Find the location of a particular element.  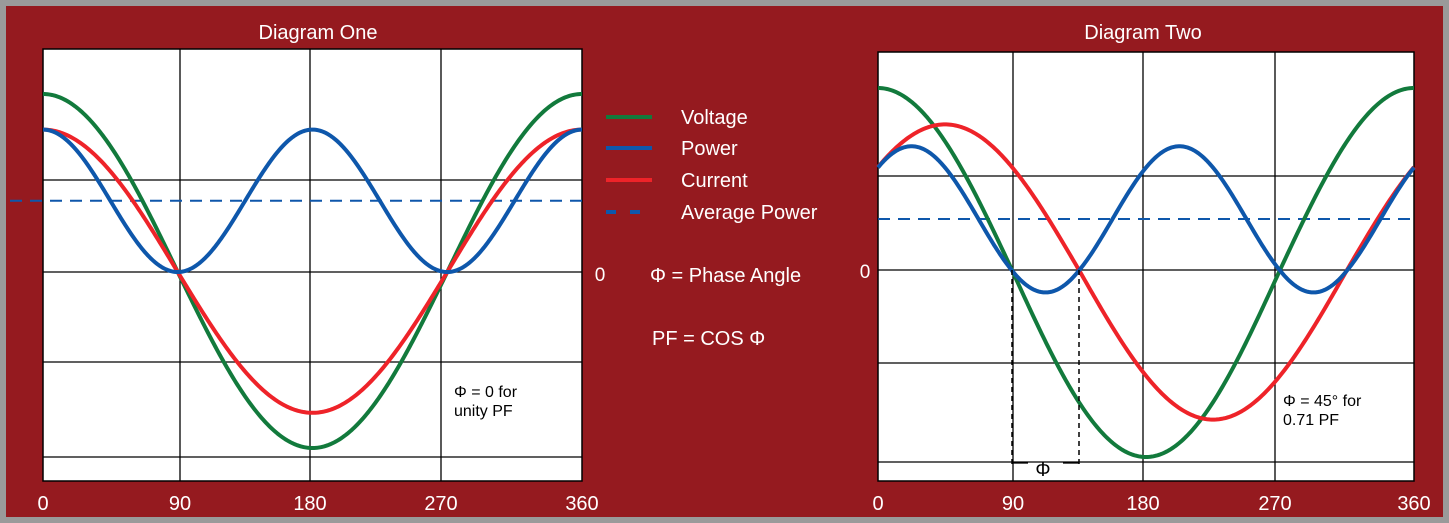

diagram-one-xtick: 360 is located at coordinates (581, 504).